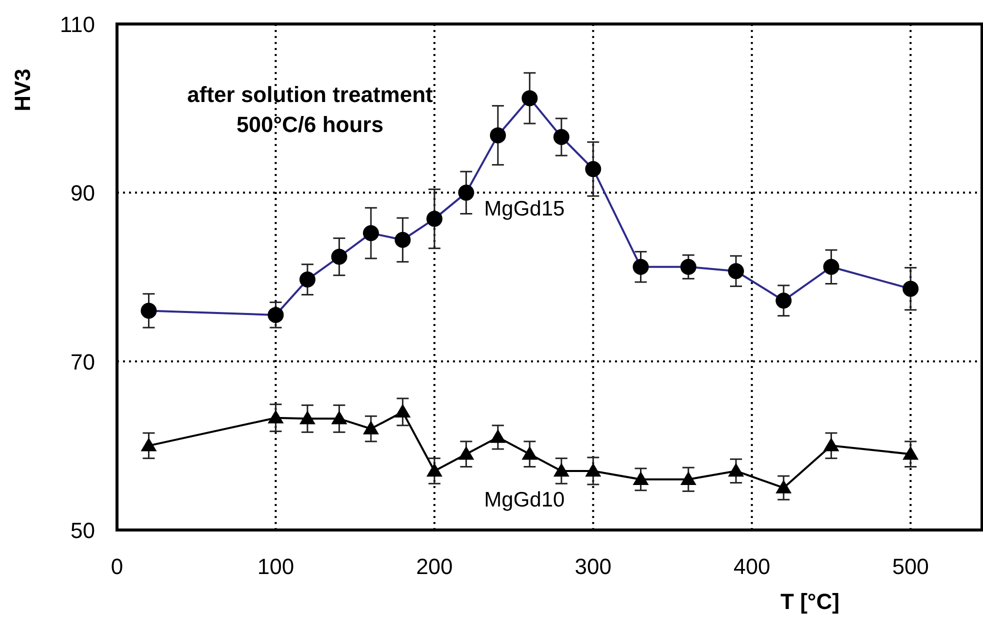 Image resolution: width=983 pixels, height=621 pixels. Describe the element at coordinates (434, 566) in the screenshot. I see `x-tick-label: 200` at that location.